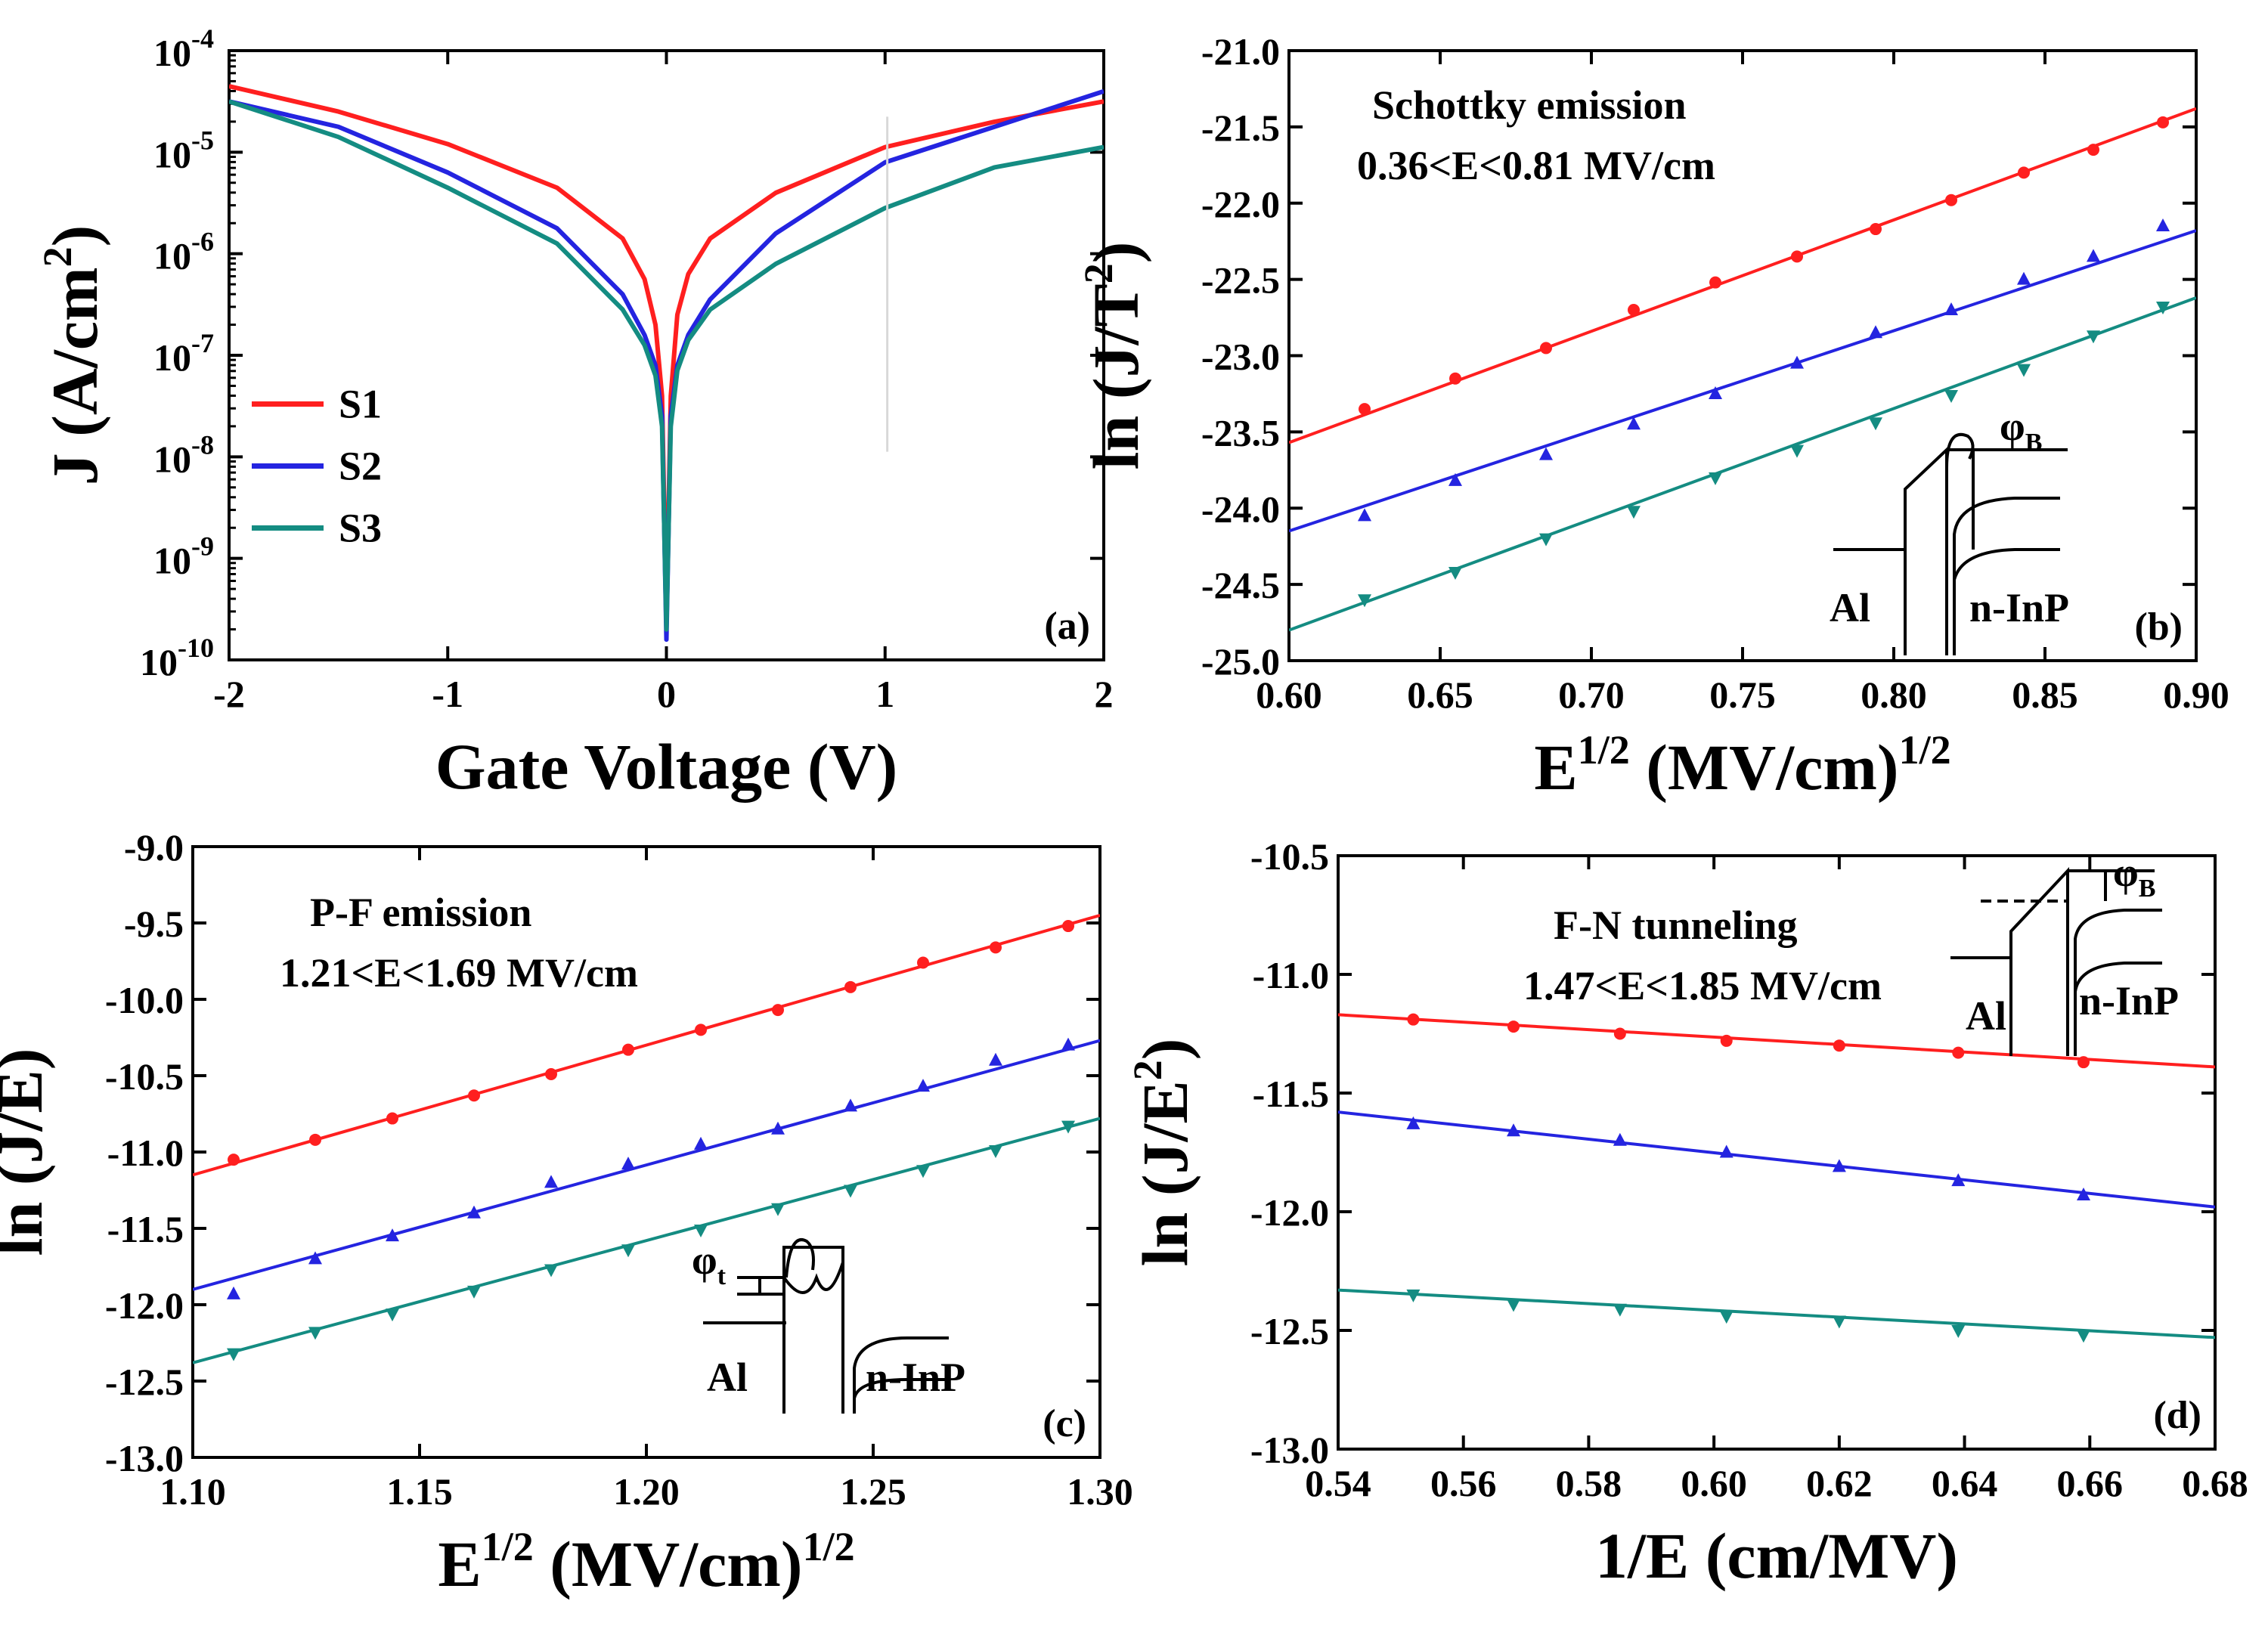 The width and height of the screenshot is (2268, 1629). I want to click on band-diagram-c: φt Al n-InP, so click(829, 1325).